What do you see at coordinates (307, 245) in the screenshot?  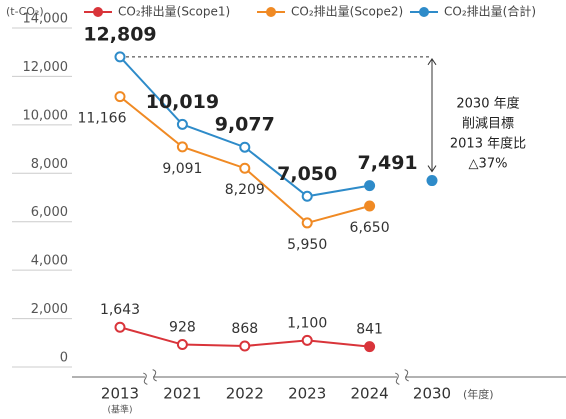 I see `value-label: 5,950` at bounding box center [307, 245].